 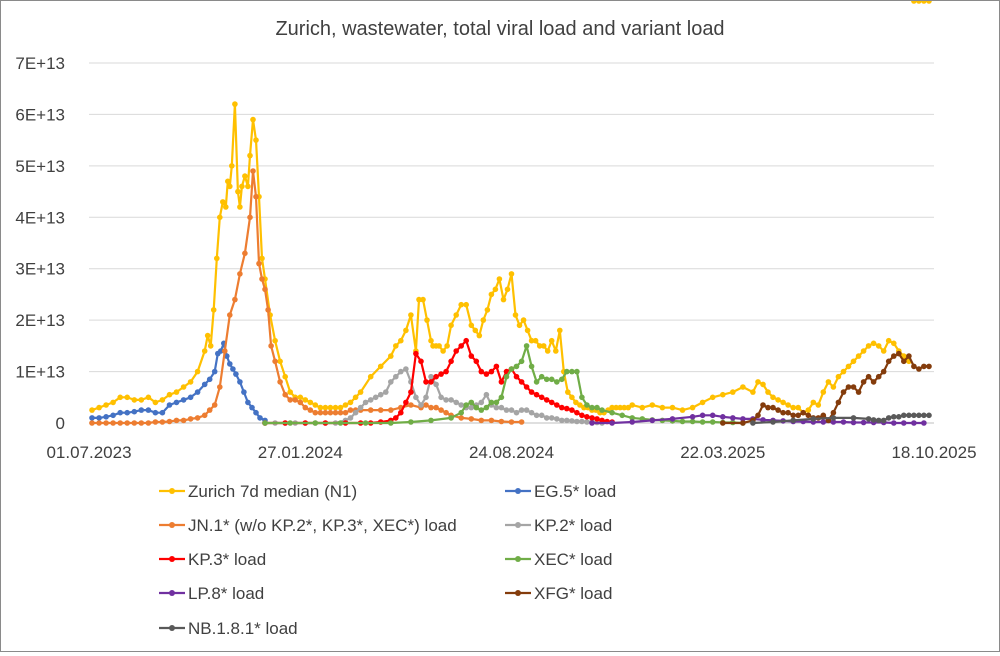 I want to click on legend-item: KP.2* load, so click(x=558, y=525).